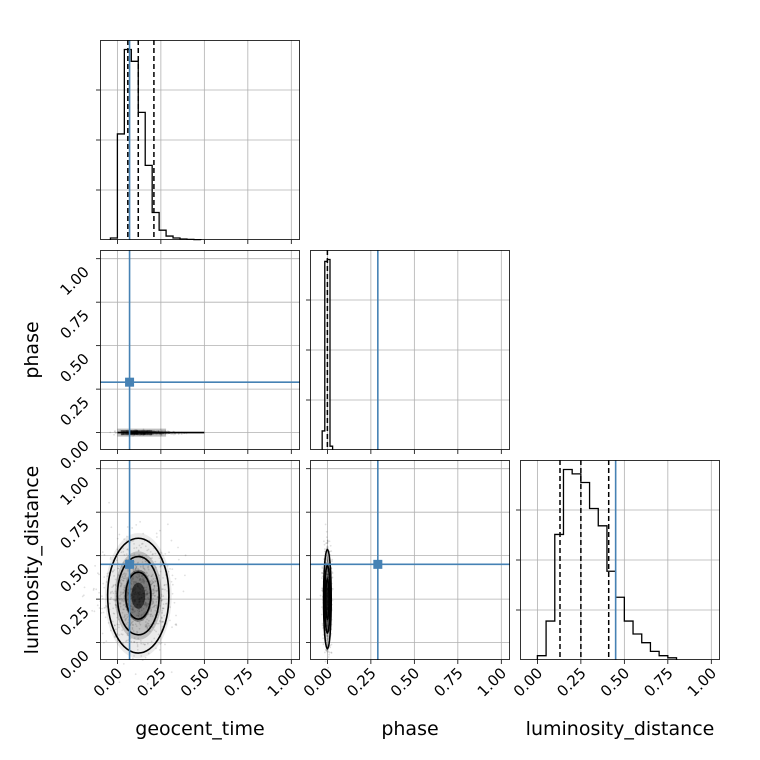  Describe the element at coordinates (74, 621) in the screenshot. I see `y-tick-label: 0.25` at that location.